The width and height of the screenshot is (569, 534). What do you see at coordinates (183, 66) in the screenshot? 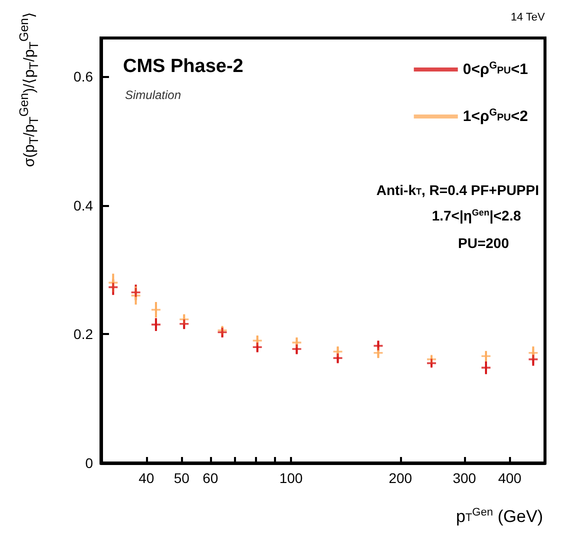
I see `text: CMS Phase-2` at bounding box center [183, 66].